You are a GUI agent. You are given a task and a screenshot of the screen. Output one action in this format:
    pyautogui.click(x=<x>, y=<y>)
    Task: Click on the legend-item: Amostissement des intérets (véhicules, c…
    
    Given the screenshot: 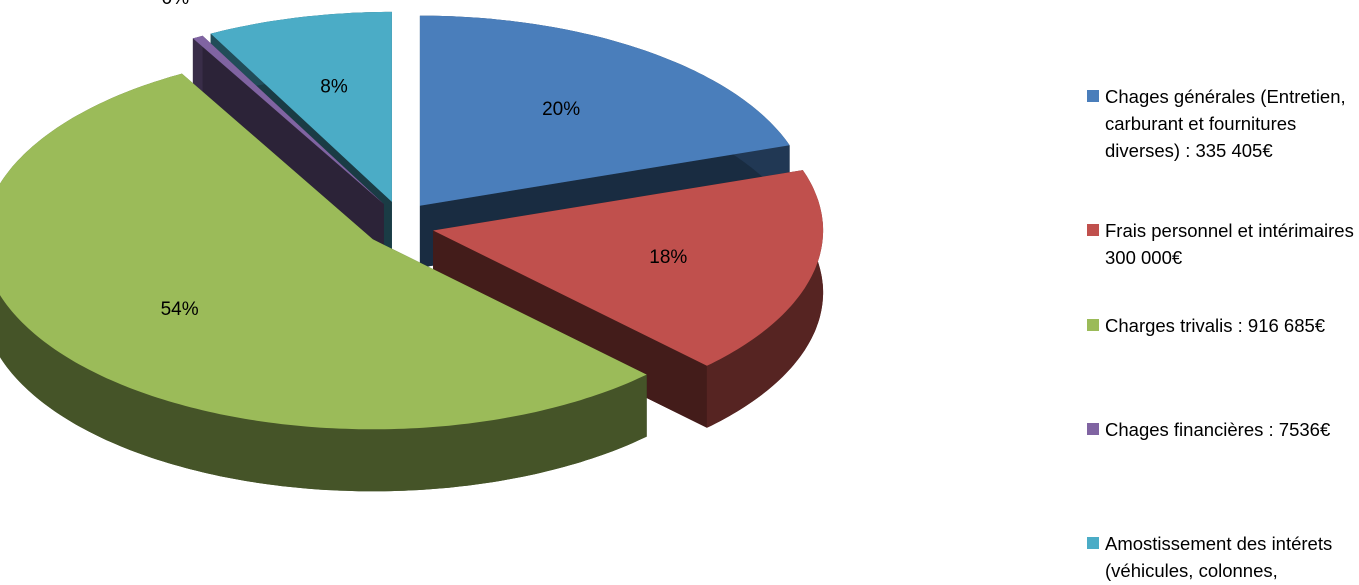 What is the action you would take?
    pyautogui.click(x=1222, y=557)
    